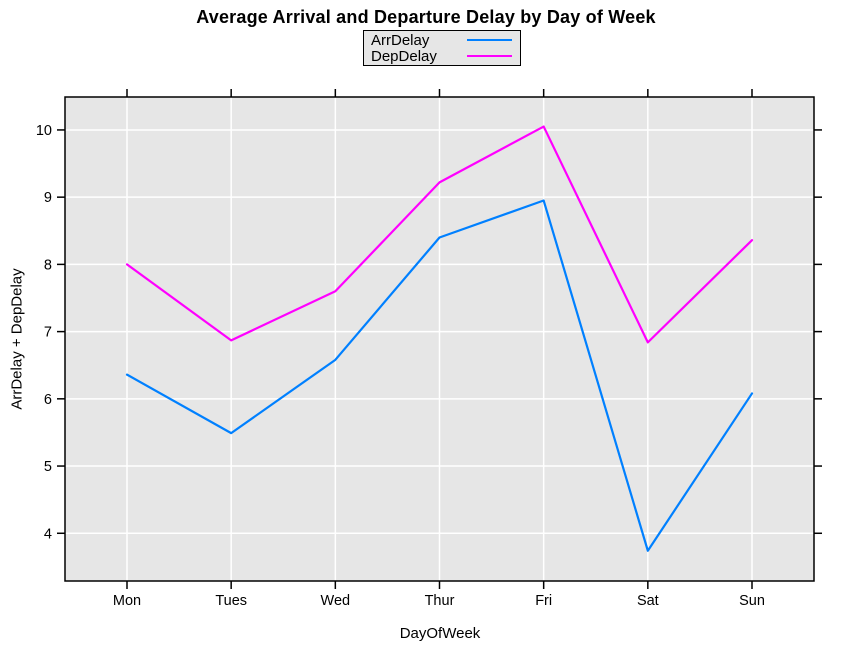  What do you see at coordinates (543, 601) in the screenshot?
I see `x-tick-label: Fri` at bounding box center [543, 601].